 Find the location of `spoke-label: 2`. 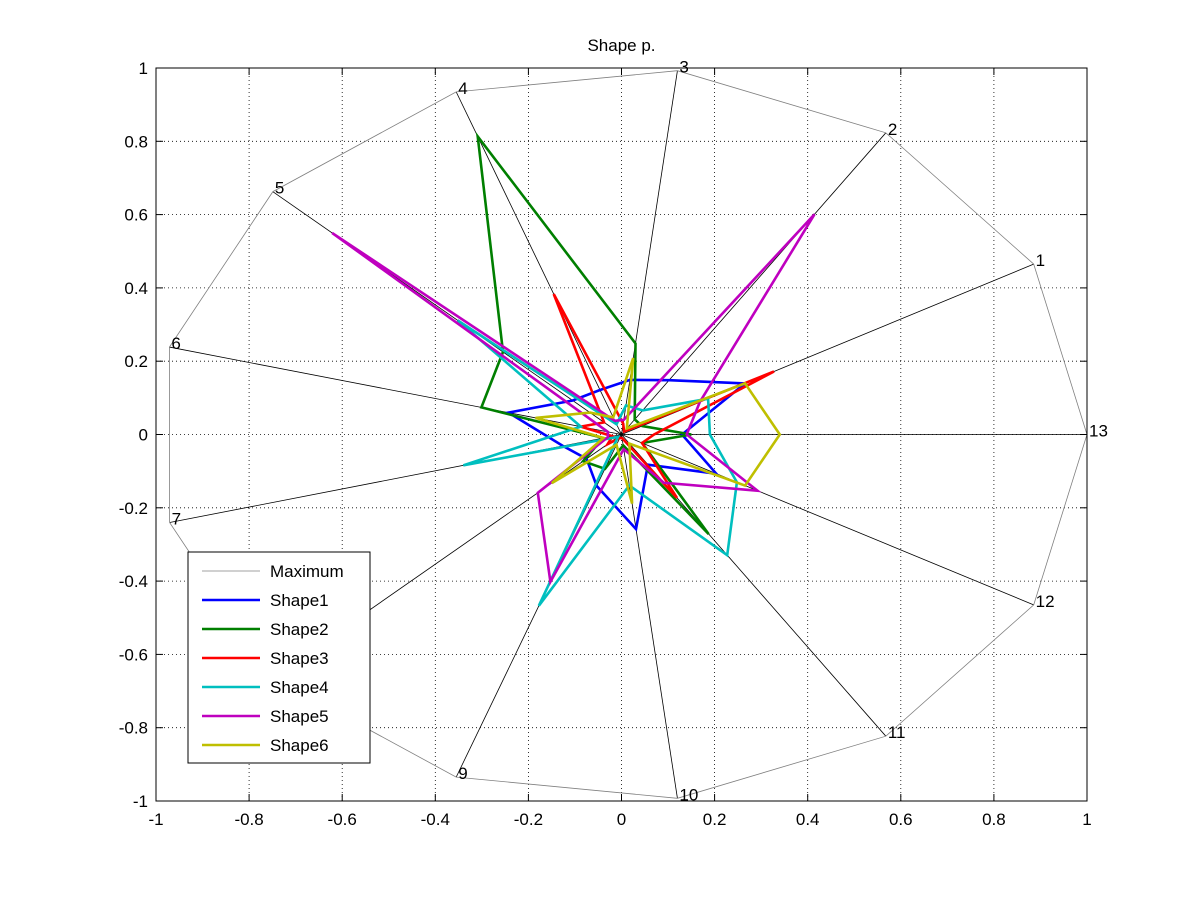

spoke-label: 2 is located at coordinates (892, 129).